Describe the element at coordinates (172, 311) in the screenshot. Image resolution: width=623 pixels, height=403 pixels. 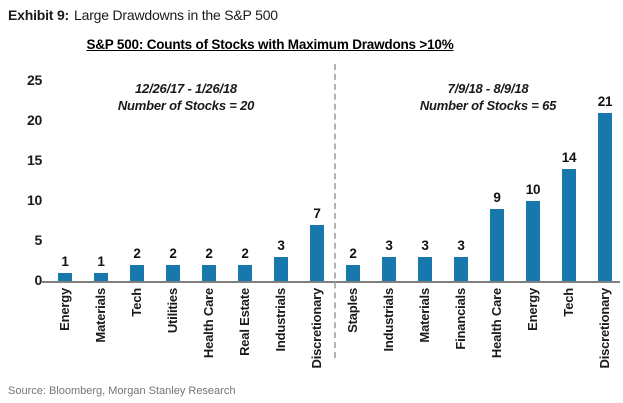
I see `x-axis-category-label: Utilities` at that location.